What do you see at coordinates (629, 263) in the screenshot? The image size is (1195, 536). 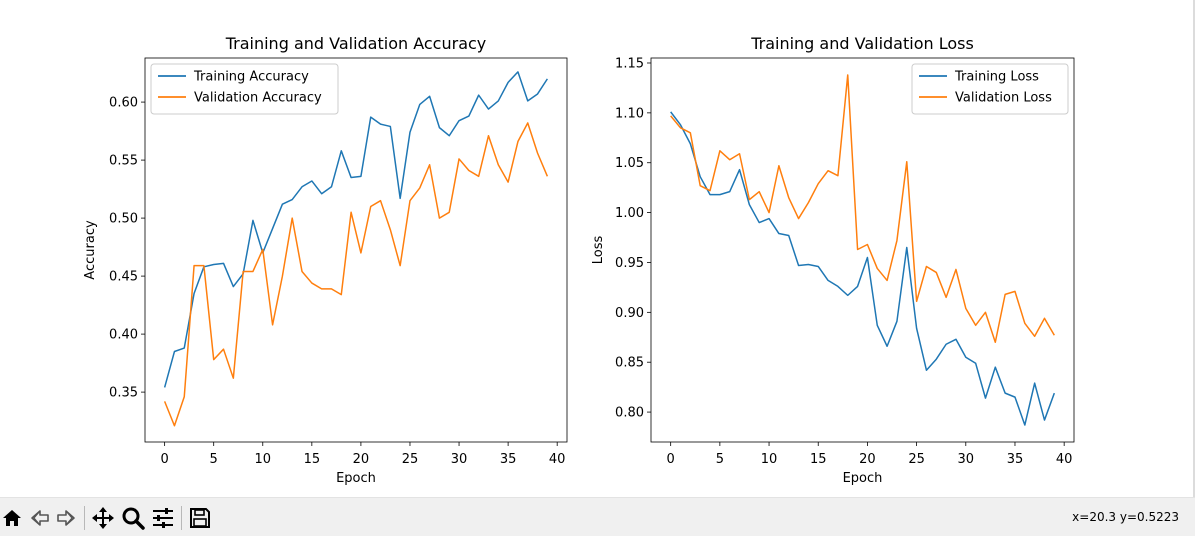 I see `y-tick-label: 0.95` at bounding box center [629, 263].